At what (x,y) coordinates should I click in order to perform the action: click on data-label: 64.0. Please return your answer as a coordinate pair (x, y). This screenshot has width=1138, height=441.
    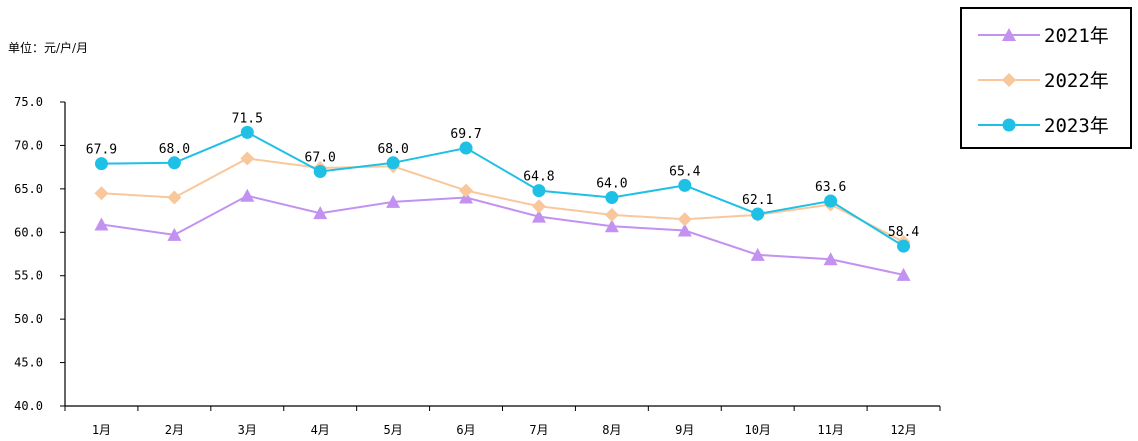
    Looking at the image, I should click on (611, 184).